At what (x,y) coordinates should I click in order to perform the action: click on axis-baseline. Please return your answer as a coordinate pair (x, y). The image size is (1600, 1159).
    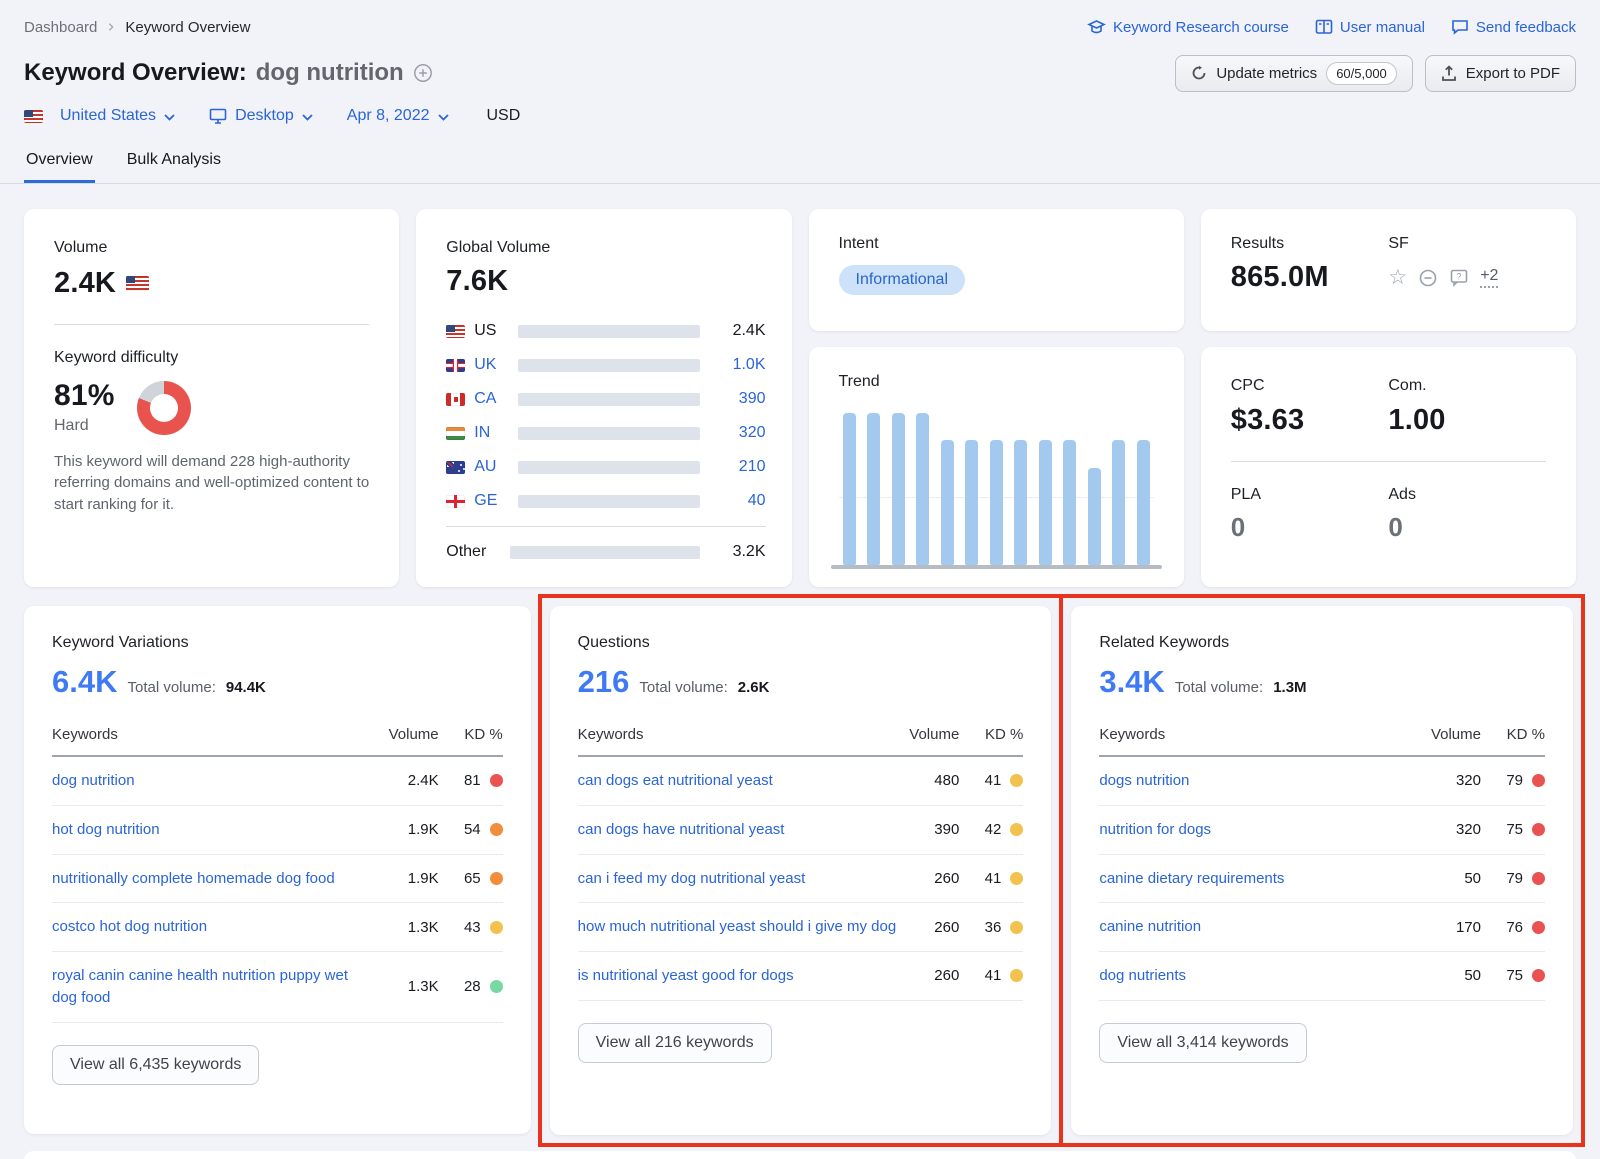
    Looking at the image, I should click on (996, 567).